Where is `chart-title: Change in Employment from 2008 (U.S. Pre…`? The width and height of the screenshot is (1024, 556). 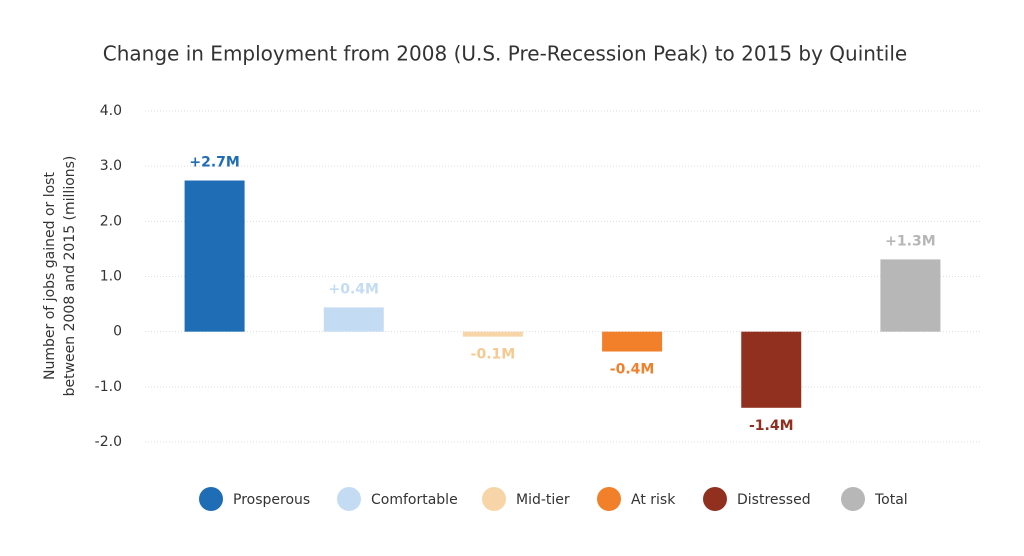 chart-title: Change in Employment from 2008 (U.S. Pre… is located at coordinates (505, 54).